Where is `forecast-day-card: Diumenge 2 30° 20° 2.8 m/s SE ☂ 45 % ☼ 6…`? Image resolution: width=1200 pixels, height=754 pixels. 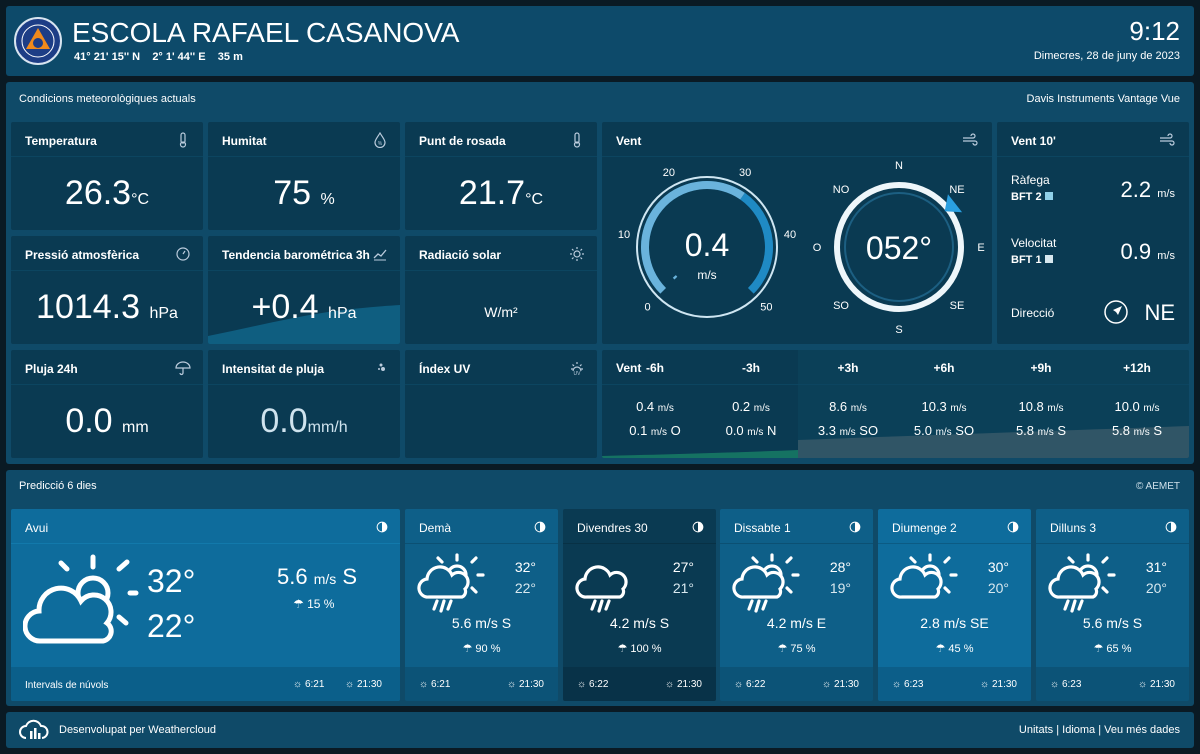 forecast-day-card: Diumenge 2 30° 20° 2.8 m/s SE ☂ 45 % ☼ 6… is located at coordinates (954, 605).